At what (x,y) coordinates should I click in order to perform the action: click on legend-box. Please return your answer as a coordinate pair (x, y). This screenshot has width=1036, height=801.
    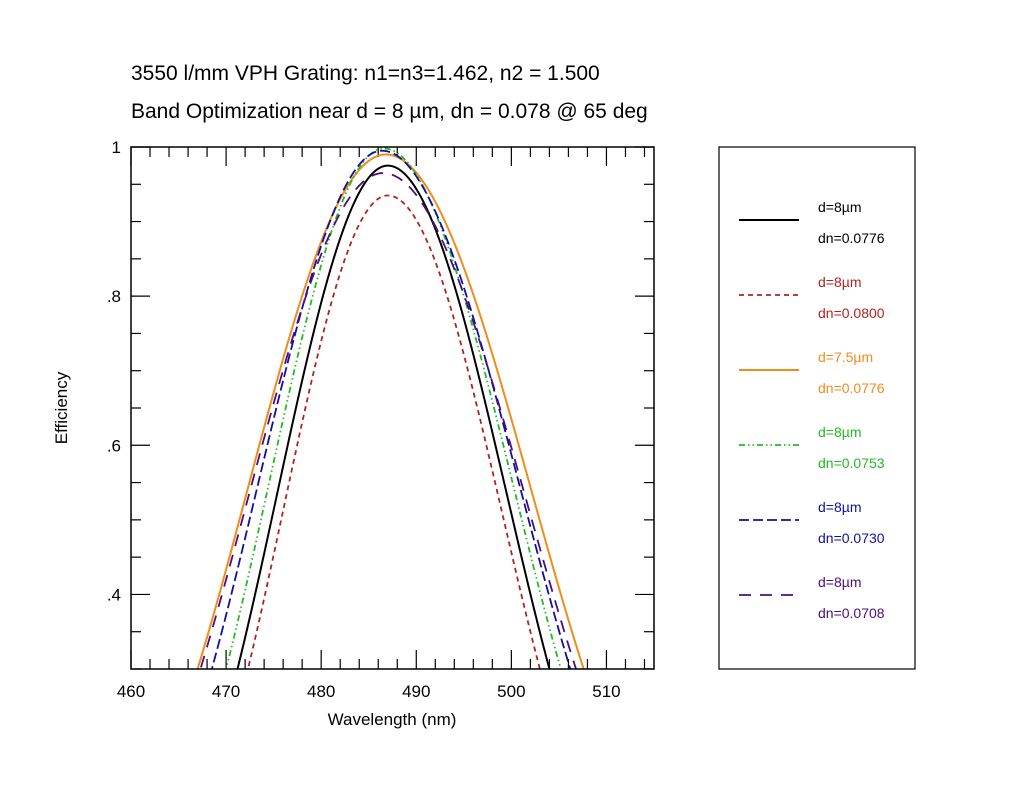
    Looking at the image, I should click on (817, 408).